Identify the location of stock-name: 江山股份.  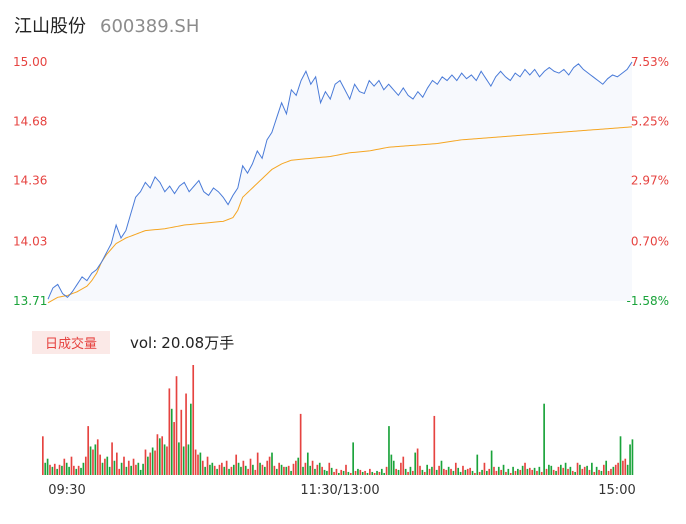
(50, 26).